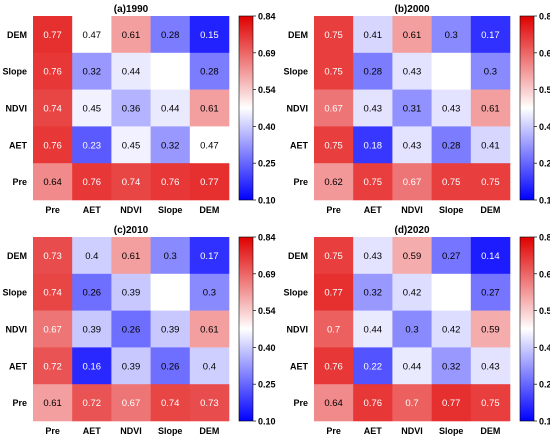 Image resolution: width=550 pixels, height=439 pixels. I want to click on cell-value-label: 0.61, so click(209, 109).